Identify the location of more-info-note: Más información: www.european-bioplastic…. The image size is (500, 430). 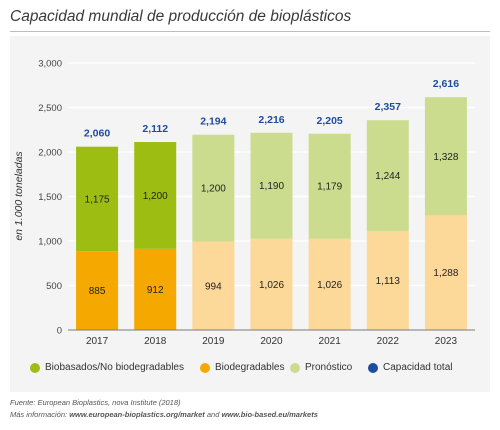
(164, 414).